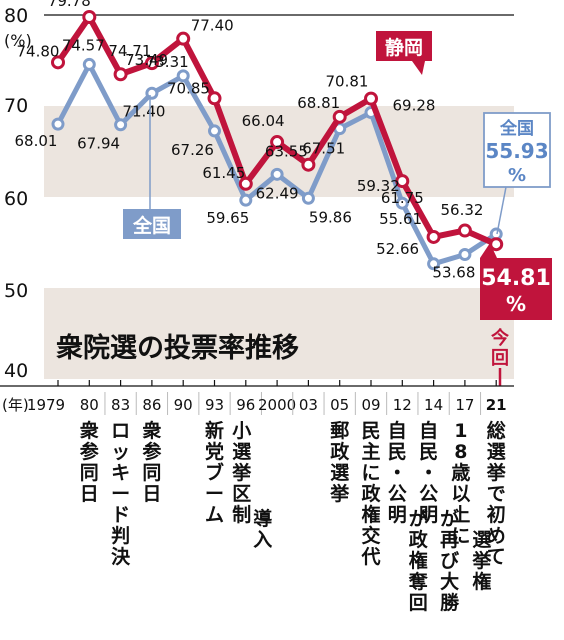 This screenshot has height=640, width=564. Describe the element at coordinates (120, 452) in the screenshot. I see `event-label: ッ` at that location.